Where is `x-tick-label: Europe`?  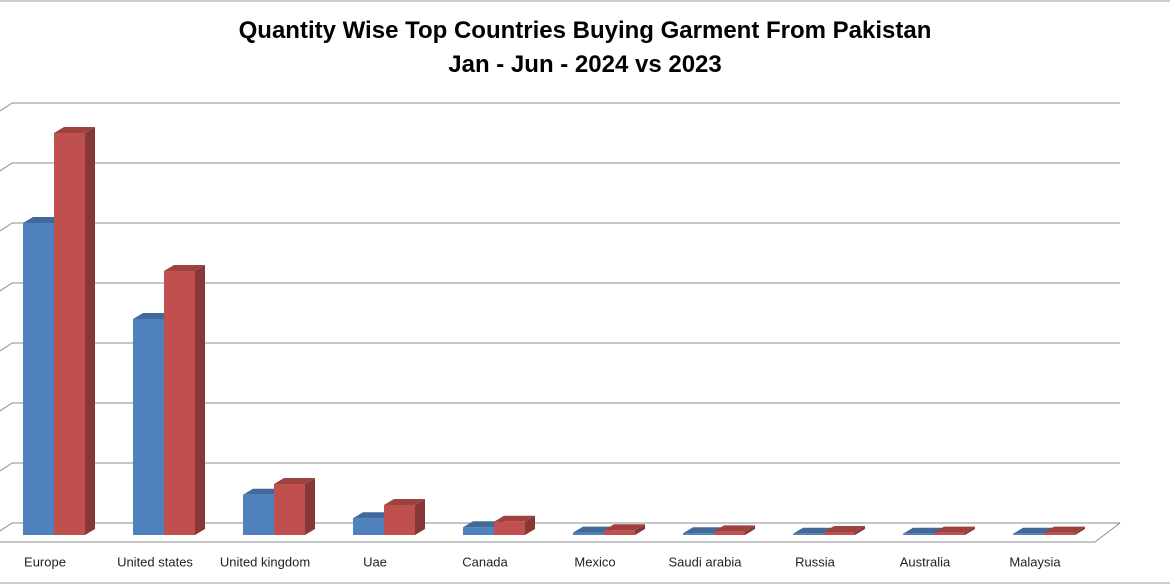
x-tick-label: Europe is located at coordinates (45, 561).